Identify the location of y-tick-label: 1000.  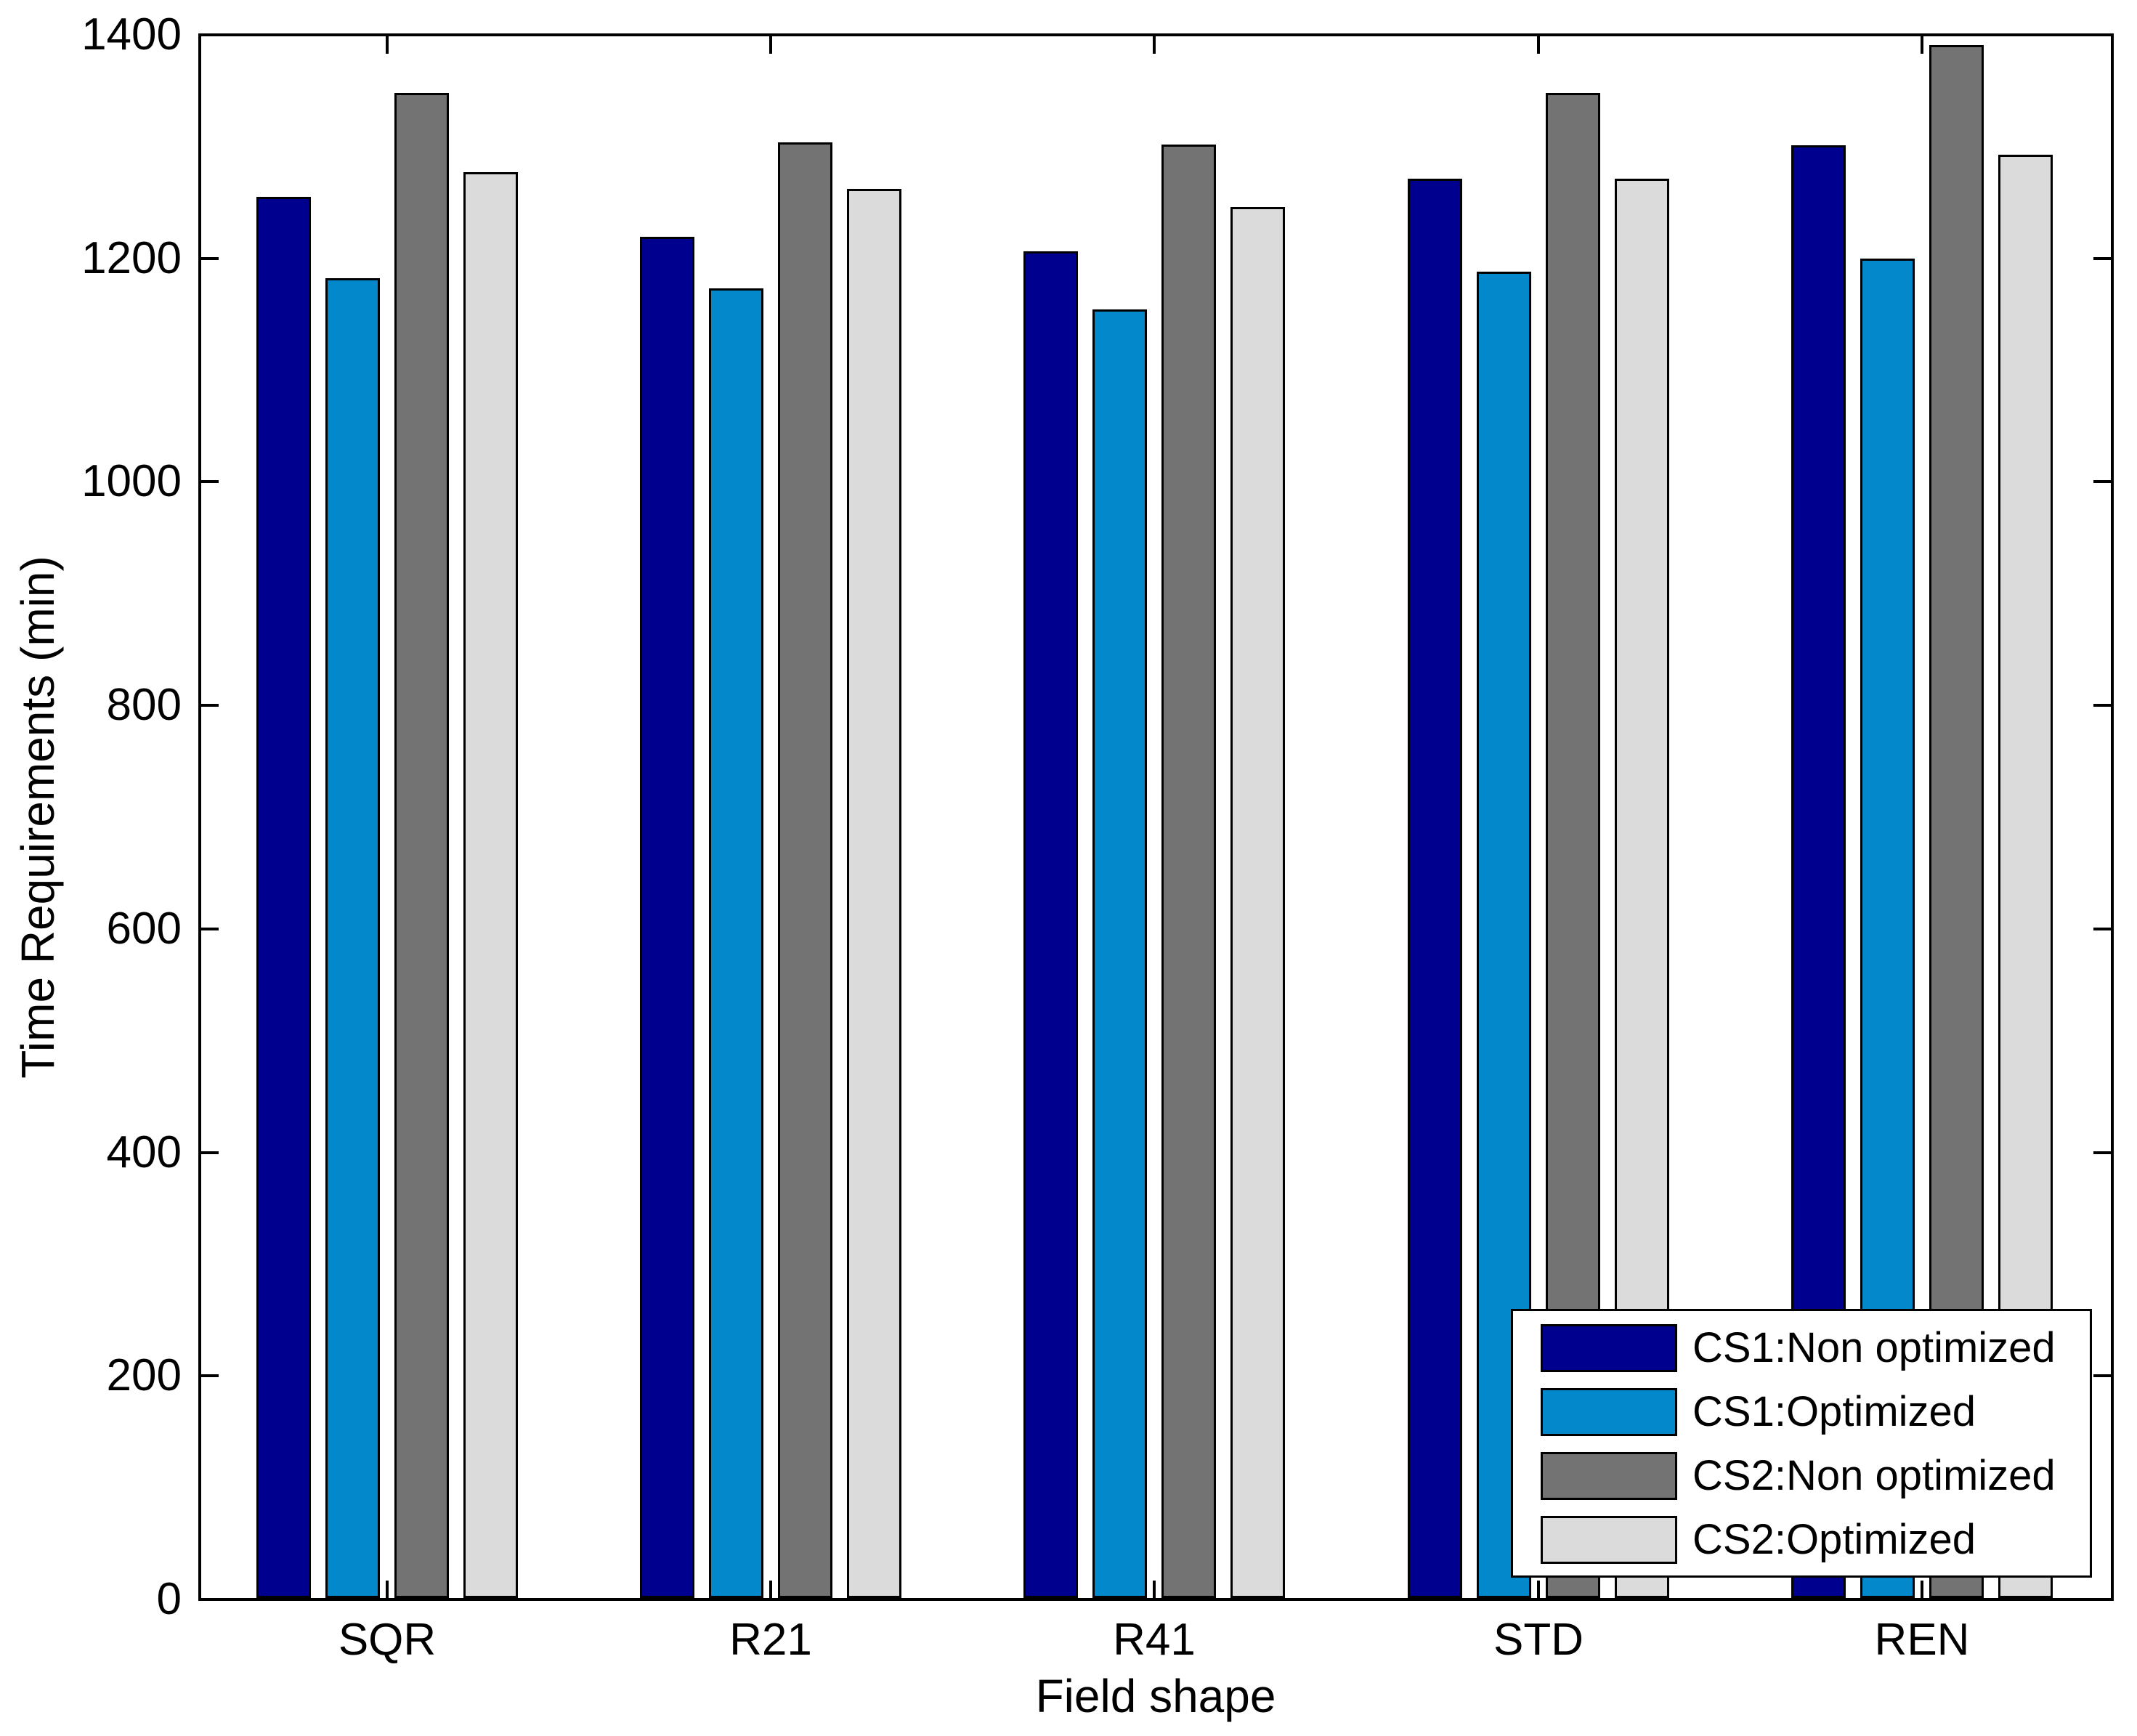
(131, 481).